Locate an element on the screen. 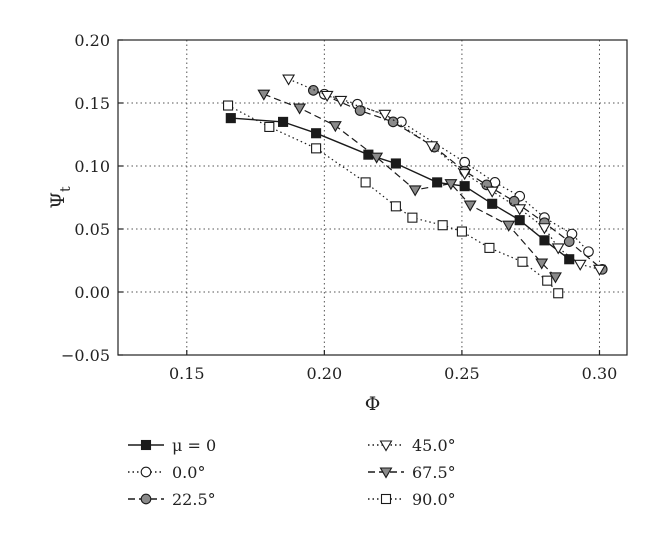  y-tick-label: 0.00 is located at coordinates (92, 292).